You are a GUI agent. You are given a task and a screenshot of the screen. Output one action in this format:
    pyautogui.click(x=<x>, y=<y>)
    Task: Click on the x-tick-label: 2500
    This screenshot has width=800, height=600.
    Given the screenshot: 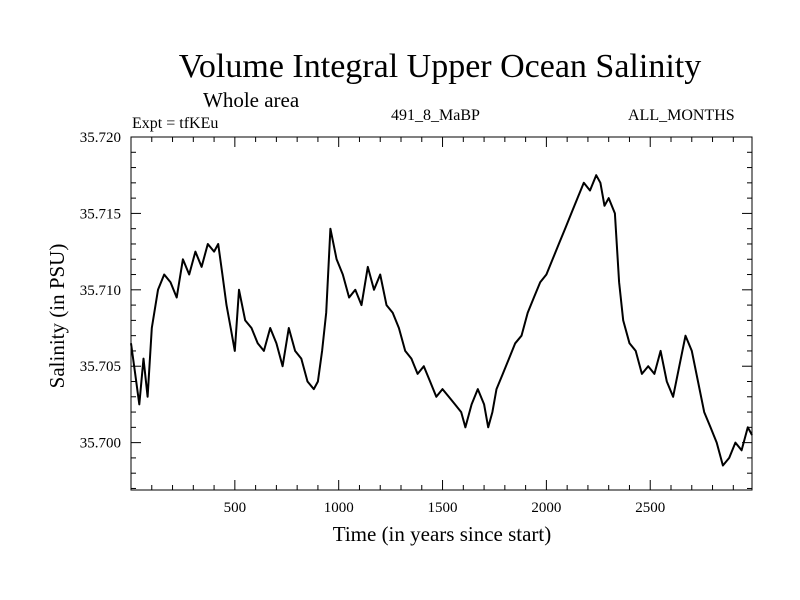 What is the action you would take?
    pyautogui.click(x=650, y=508)
    